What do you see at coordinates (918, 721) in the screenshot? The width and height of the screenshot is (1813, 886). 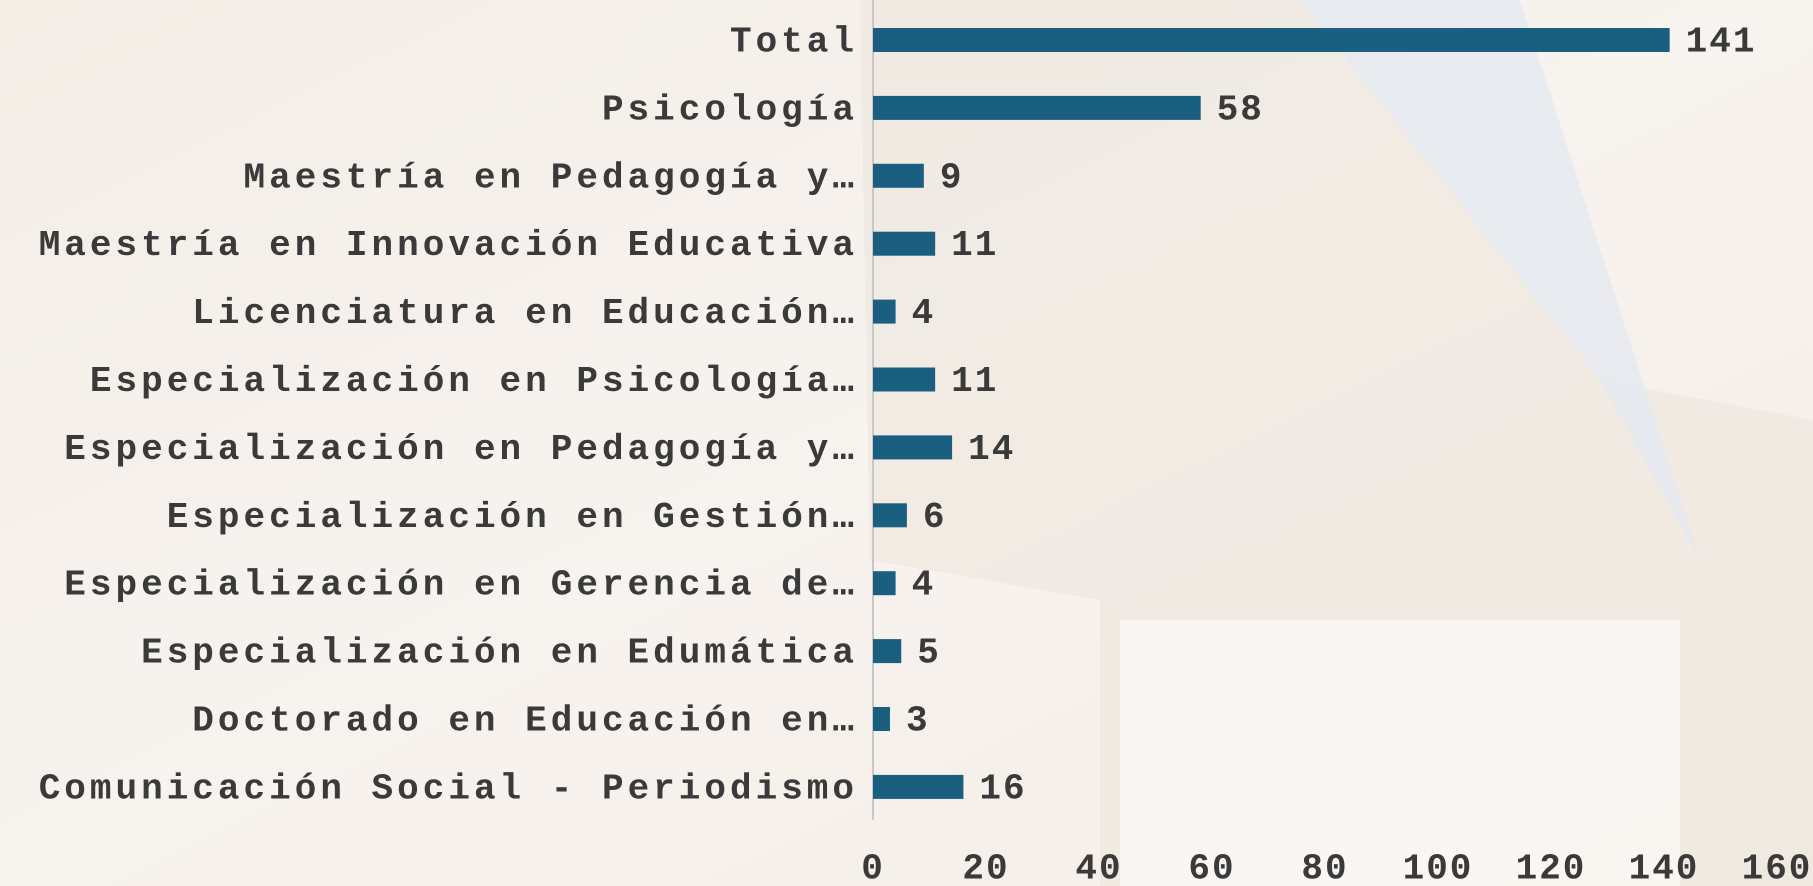 I see `data-label: 3` at bounding box center [918, 721].